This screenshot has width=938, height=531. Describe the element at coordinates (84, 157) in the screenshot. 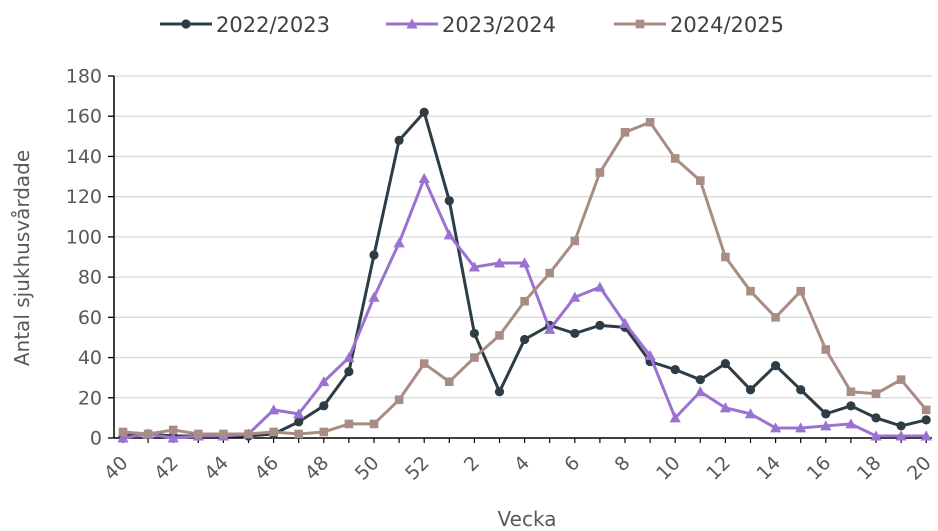

I see `y-tick-label: 140` at that location.